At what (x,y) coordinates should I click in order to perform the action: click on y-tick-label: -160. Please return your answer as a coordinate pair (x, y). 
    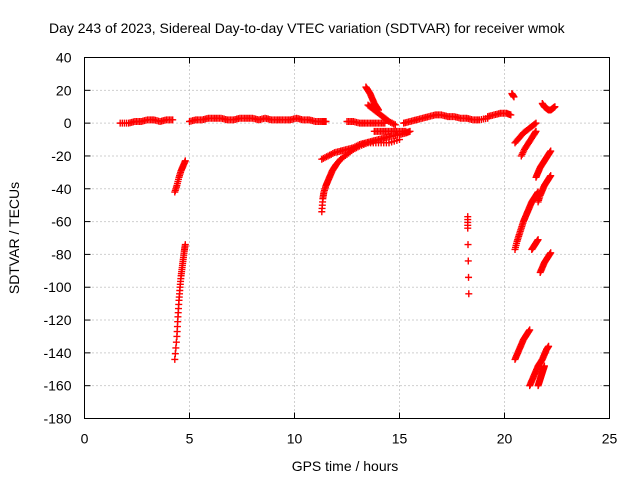
    Looking at the image, I should click on (57, 386).